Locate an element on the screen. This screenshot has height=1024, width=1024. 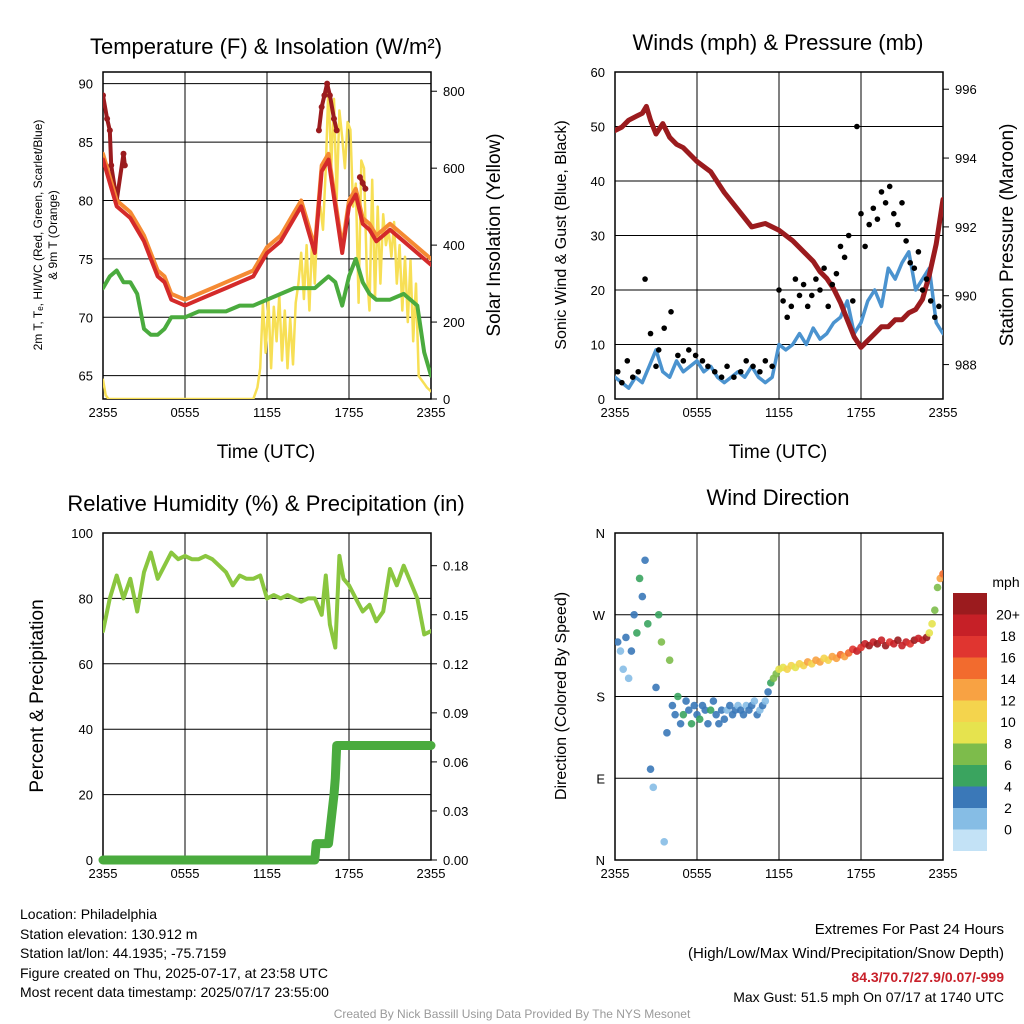
dir-plot-frame is located at coordinates (779, 696).